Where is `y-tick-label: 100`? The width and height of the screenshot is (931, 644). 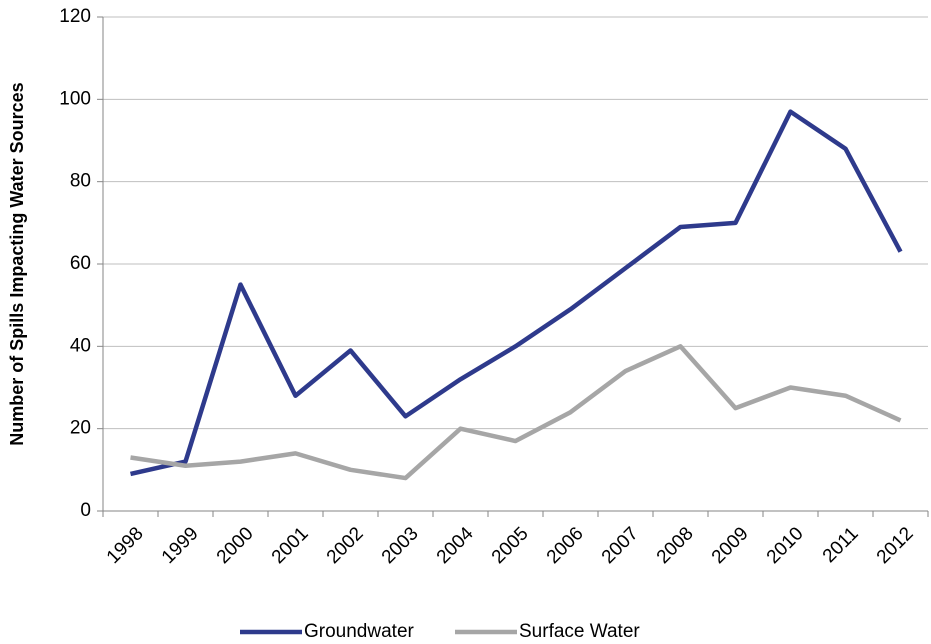 y-tick-label: 100 is located at coordinates (75, 98).